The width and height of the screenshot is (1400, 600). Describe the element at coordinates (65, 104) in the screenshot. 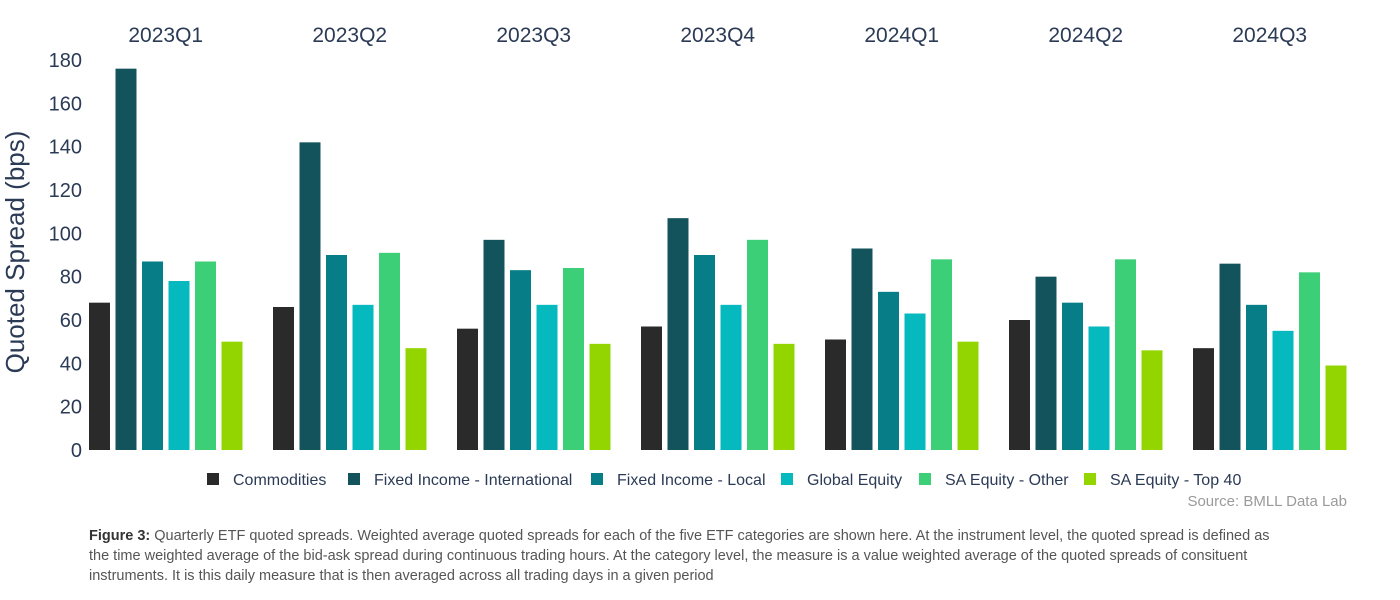

I see `y-tick-label: 160` at that location.